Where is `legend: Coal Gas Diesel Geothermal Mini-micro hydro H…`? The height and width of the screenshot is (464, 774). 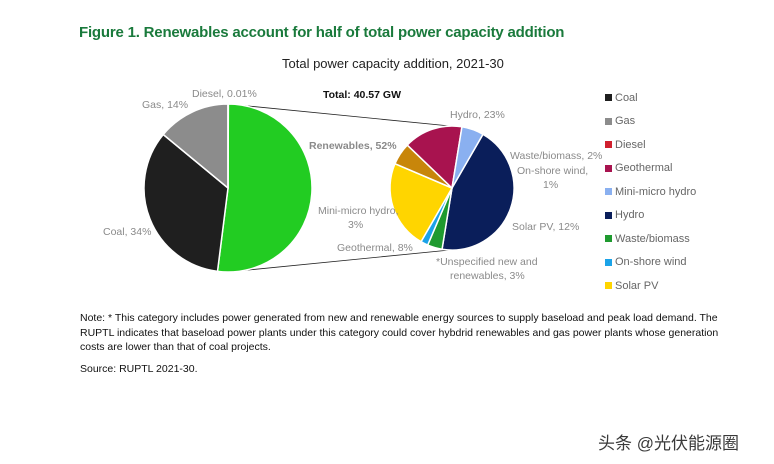
legend: Coal Gas Diesel Geothermal Mini-micro hydro H… is located at coordinates (650, 192).